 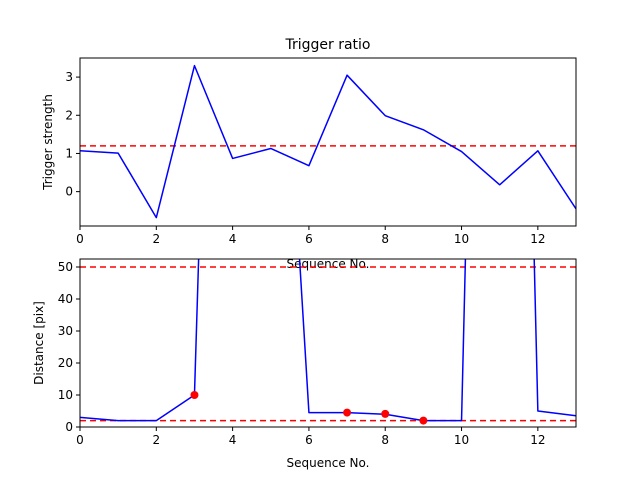 What do you see at coordinates (65, 331) in the screenshot?
I see `y-tick-label: 30` at bounding box center [65, 331].